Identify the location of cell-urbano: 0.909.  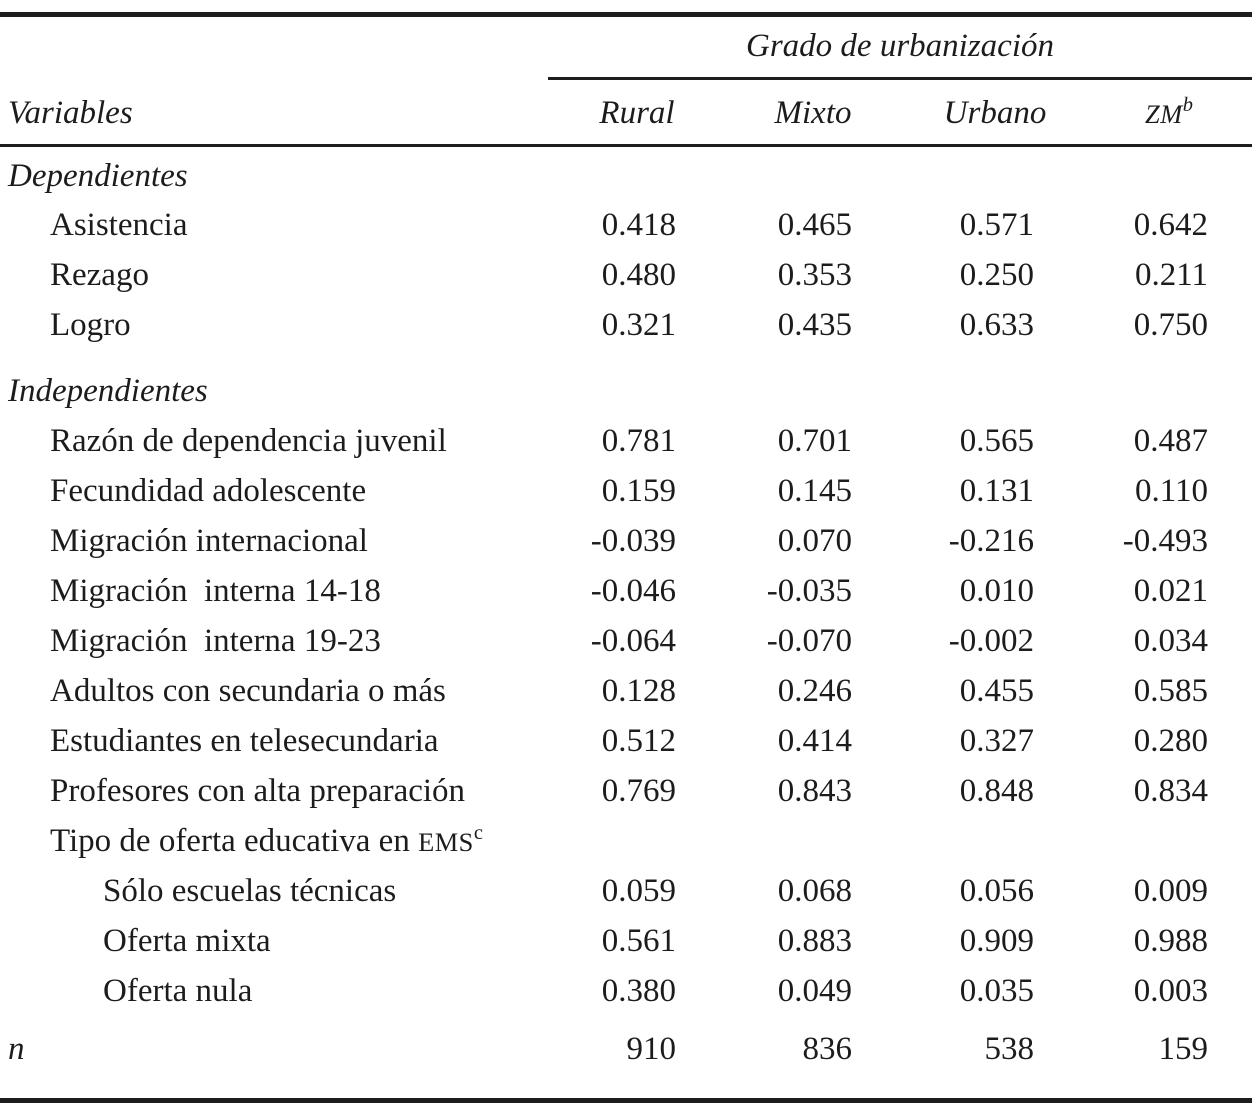
(996, 940).